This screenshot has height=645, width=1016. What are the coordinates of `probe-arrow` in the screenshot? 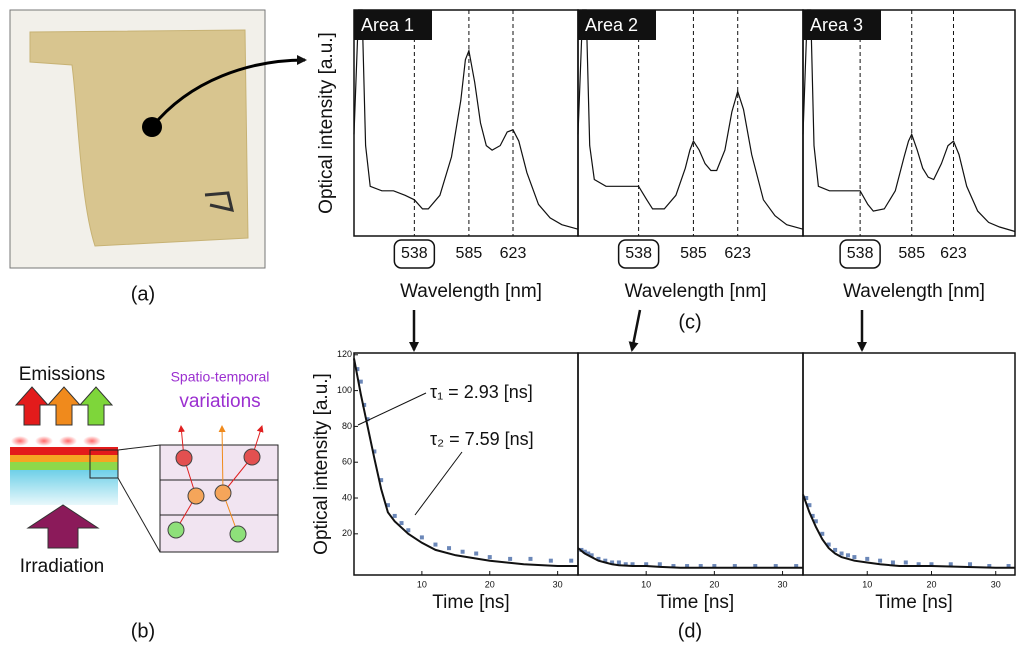 It's located at (228, 91).